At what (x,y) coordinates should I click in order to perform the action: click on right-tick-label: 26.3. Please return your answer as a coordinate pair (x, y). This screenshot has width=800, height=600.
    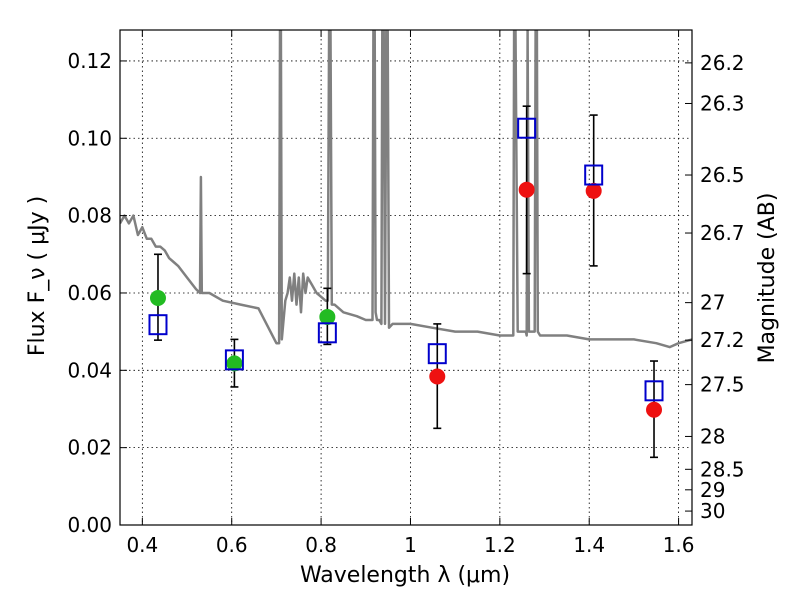
    Looking at the image, I should click on (722, 103).